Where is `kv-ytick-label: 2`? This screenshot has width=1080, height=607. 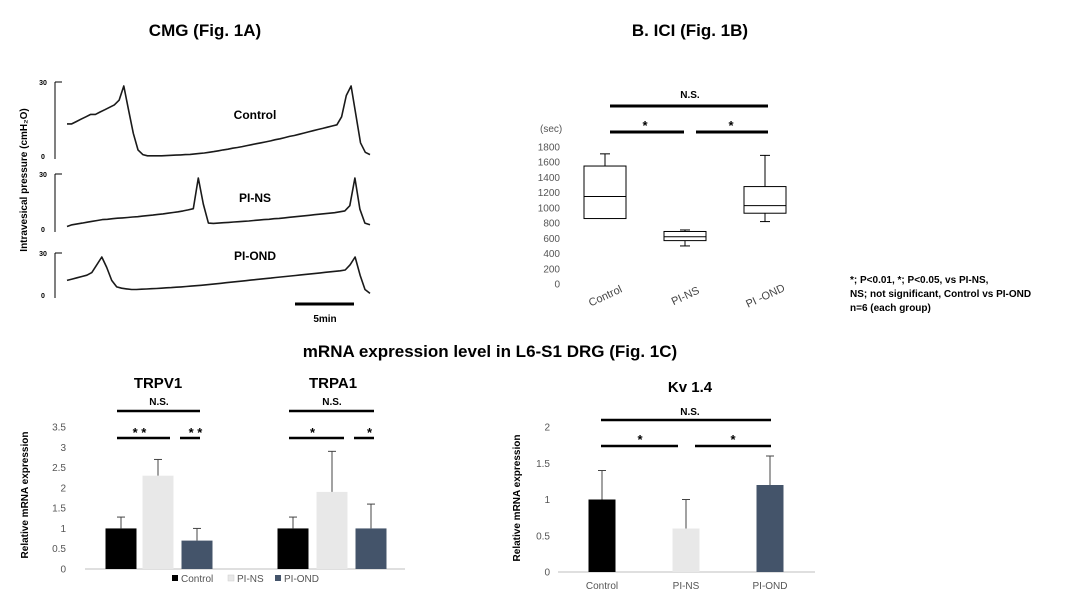 kv-ytick-label: 2 is located at coordinates (547, 428).